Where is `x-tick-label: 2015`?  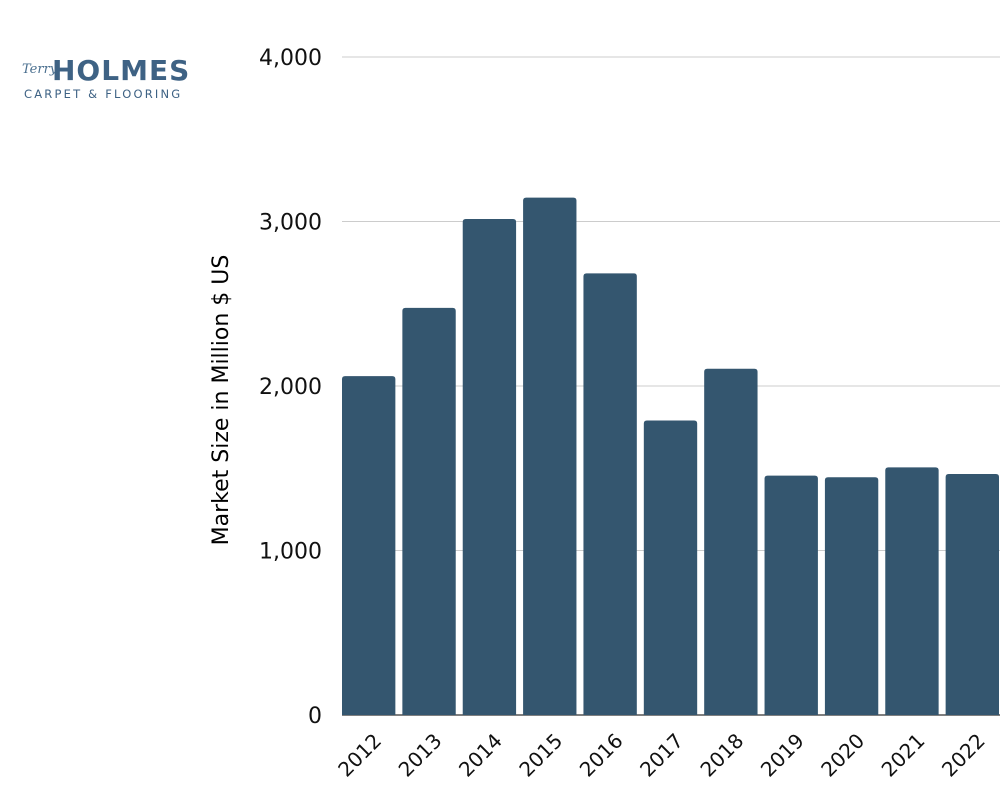
x-tick-label: 2015 is located at coordinates (540, 755).